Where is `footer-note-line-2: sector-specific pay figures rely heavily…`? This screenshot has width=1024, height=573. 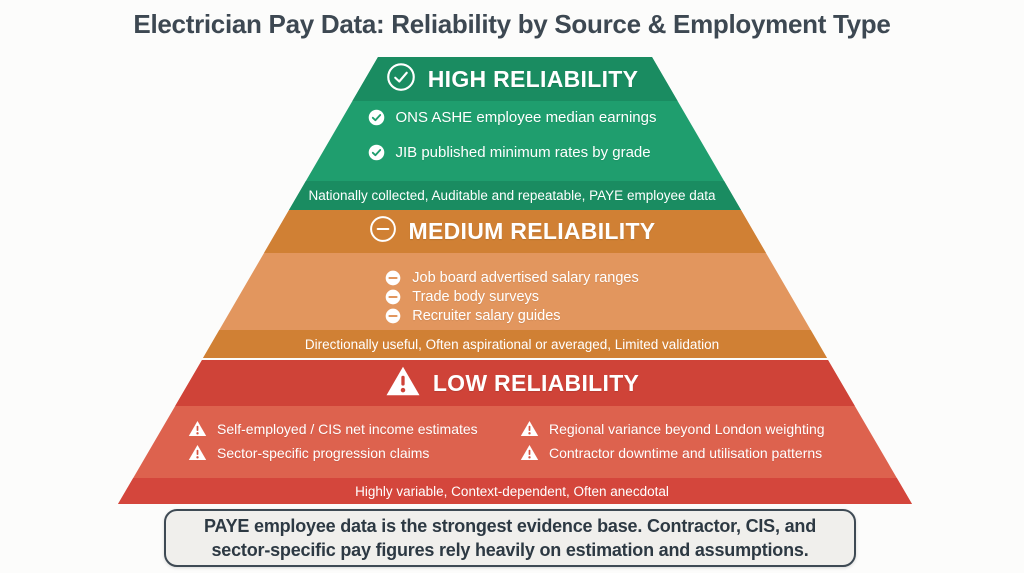 footer-note-line-2: sector-specific pay figures rely heavily… is located at coordinates (510, 550).